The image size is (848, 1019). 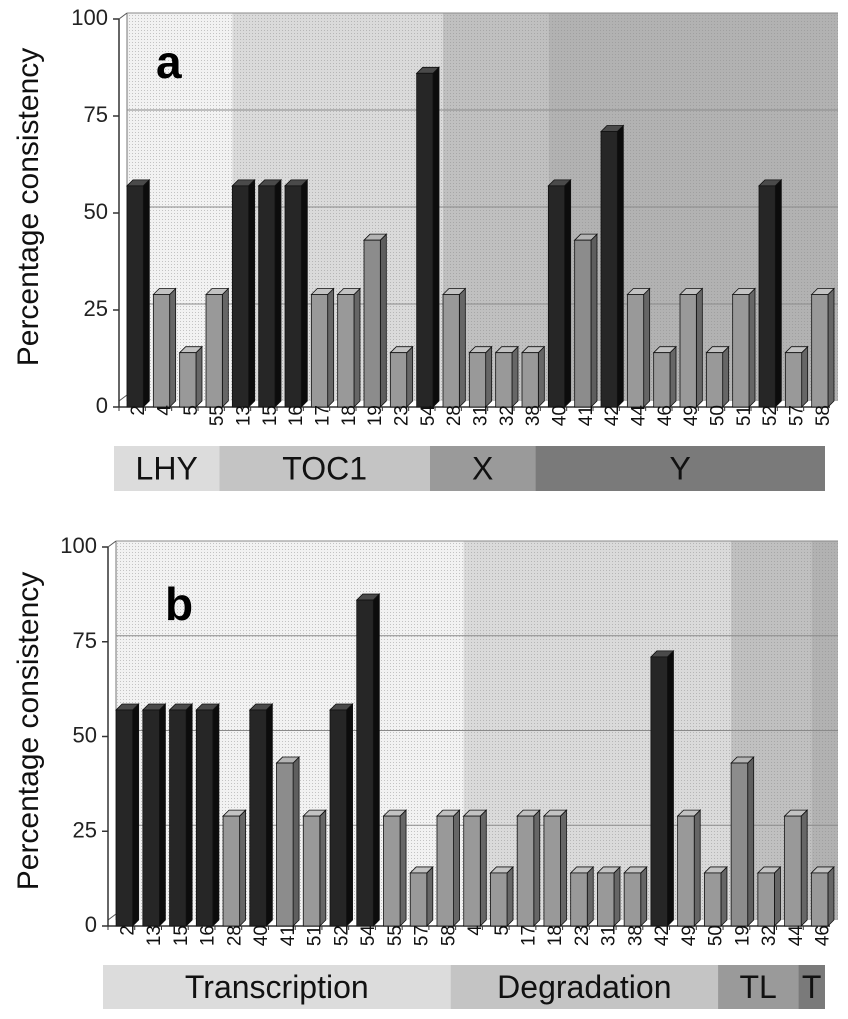 What do you see at coordinates (402, 415) in the screenshot?
I see `x-tick-label: 23` at bounding box center [402, 415].